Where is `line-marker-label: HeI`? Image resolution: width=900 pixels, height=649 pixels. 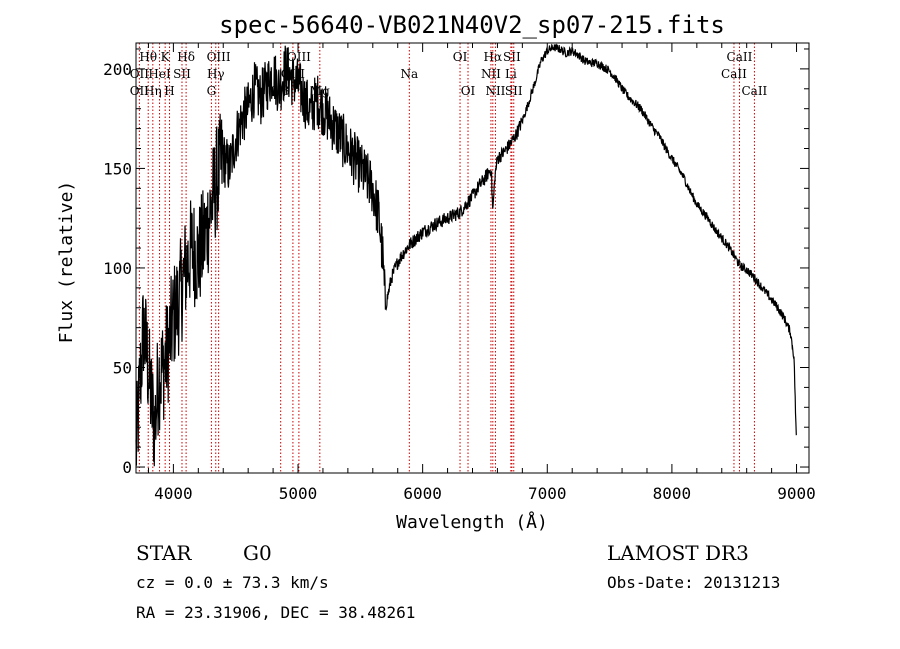 line-marker-label: HeI is located at coordinates (159, 74).